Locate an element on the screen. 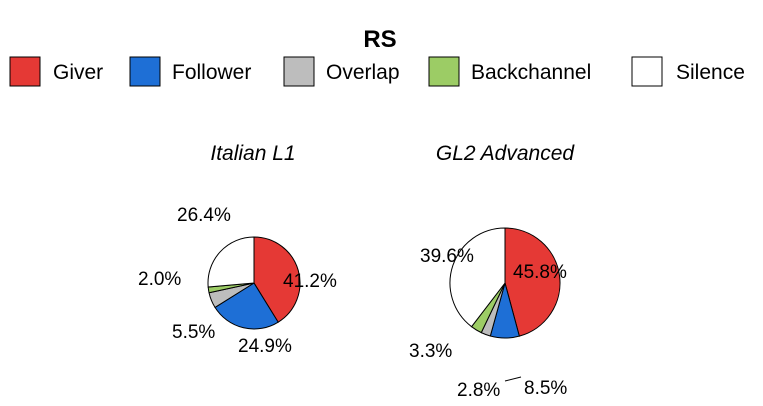  slice-label-overlap: 5.5% is located at coordinates (193, 332).